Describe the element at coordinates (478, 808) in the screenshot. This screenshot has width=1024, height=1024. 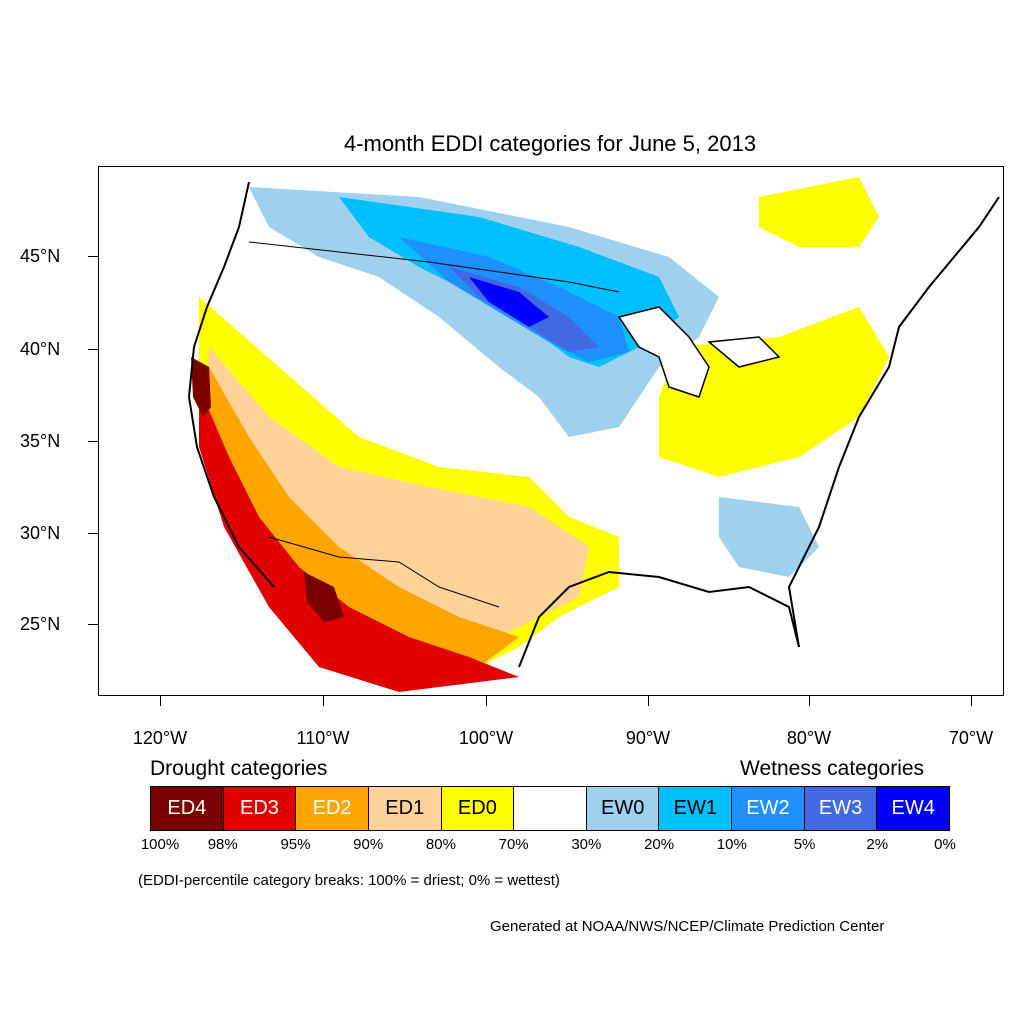
I see `legend-box-ed0: ED0` at that location.